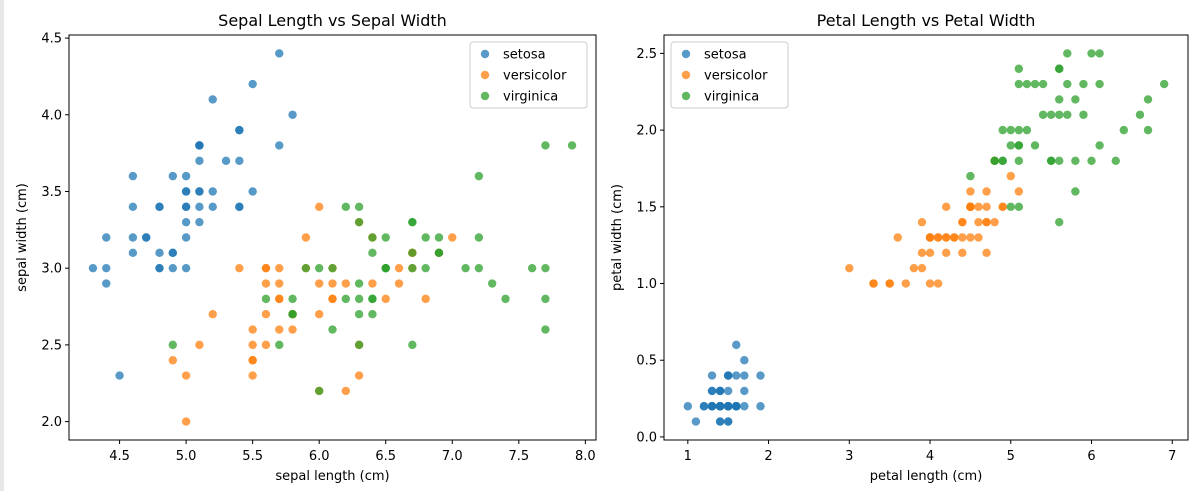 The height and width of the screenshot is (491, 1203). Describe the element at coordinates (686, 75) in the screenshot. I see `legend-marker-versicolor` at that location.